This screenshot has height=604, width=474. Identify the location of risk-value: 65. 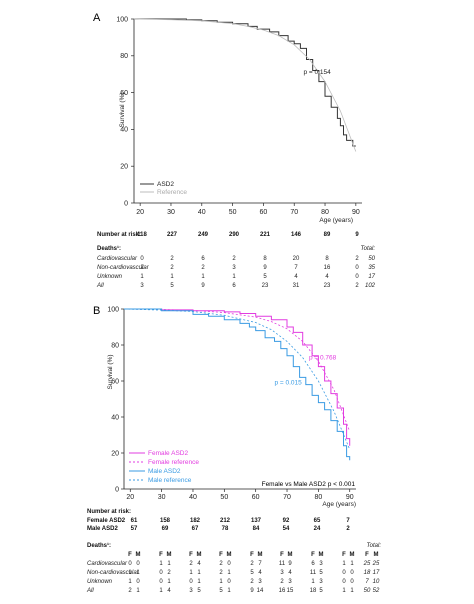
(317, 521).